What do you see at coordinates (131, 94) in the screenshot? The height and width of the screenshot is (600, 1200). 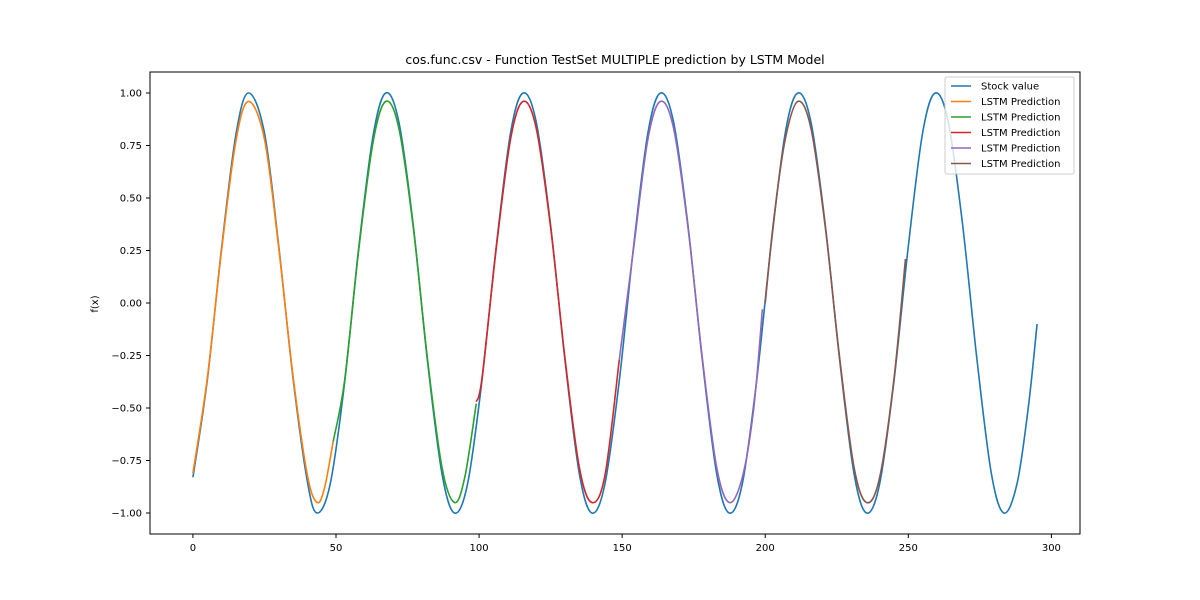 I see `y-tick-label: 1.00` at bounding box center [131, 94].